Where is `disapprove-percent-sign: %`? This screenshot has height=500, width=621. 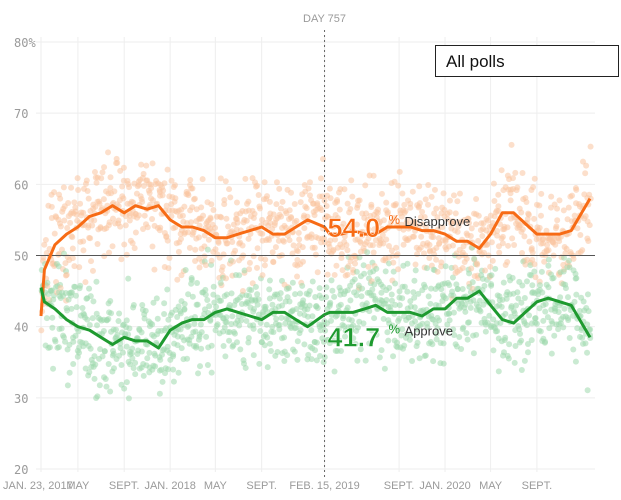
disapprove-percent-sign: % is located at coordinates (395, 219).